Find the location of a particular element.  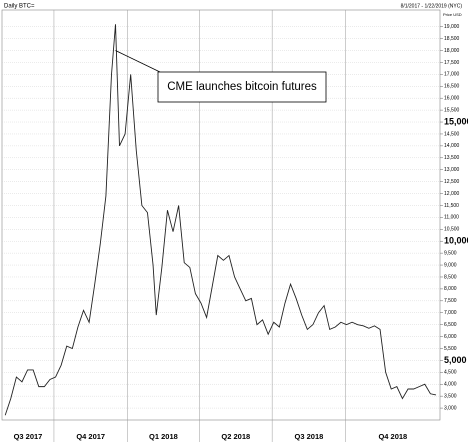

y-tick-label: 3,000 is located at coordinates (450, 408).